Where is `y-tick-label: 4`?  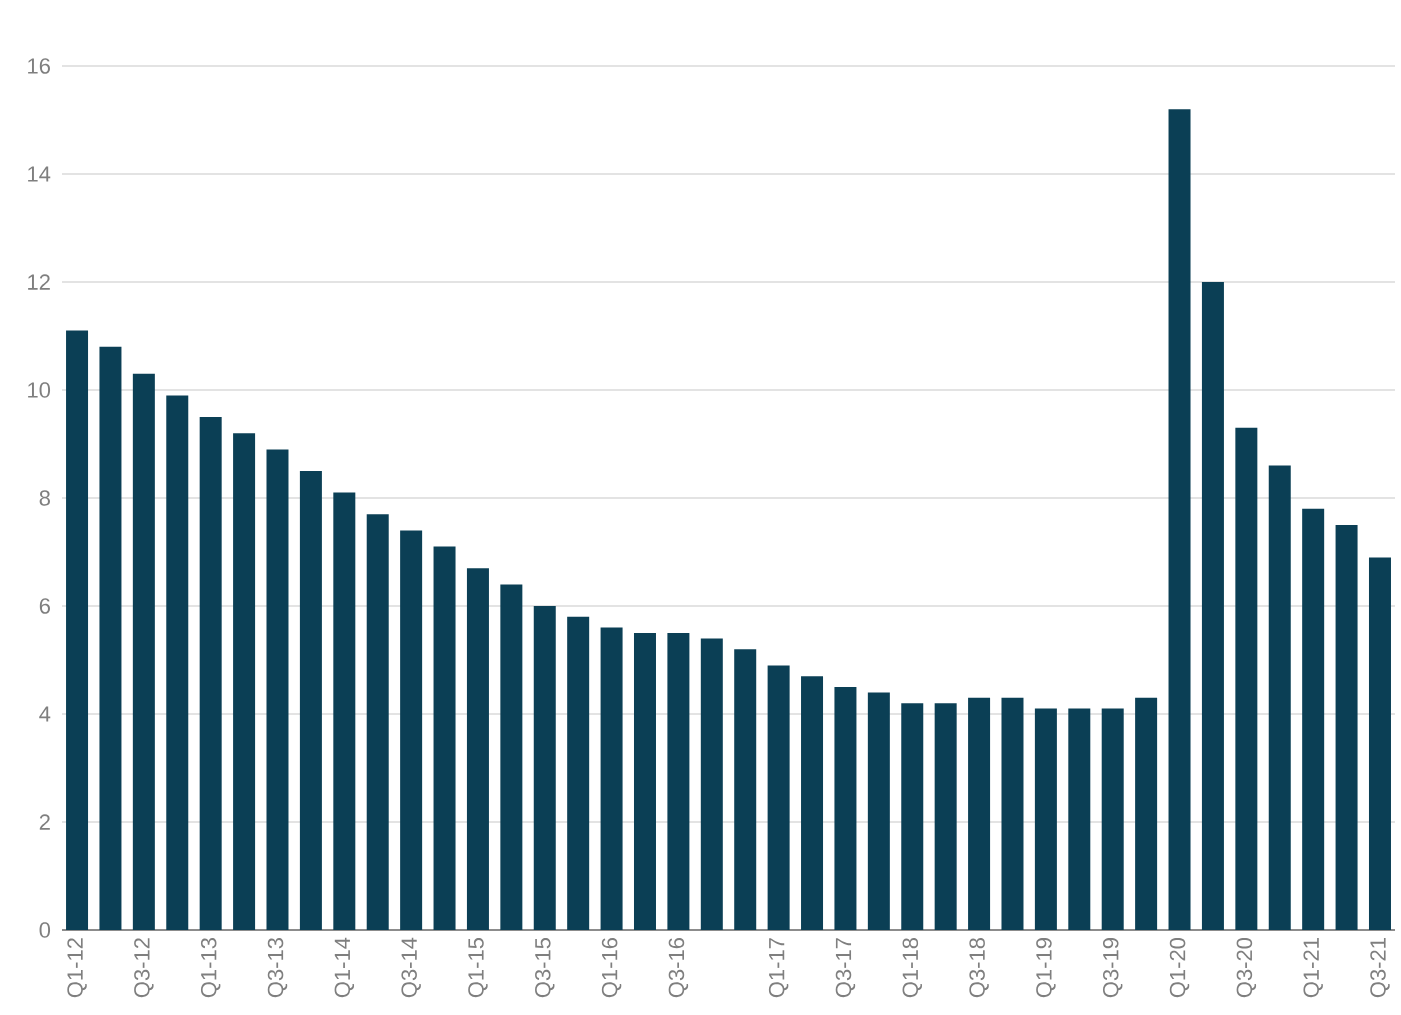
y-tick-label: 4 is located at coordinates (45, 714).